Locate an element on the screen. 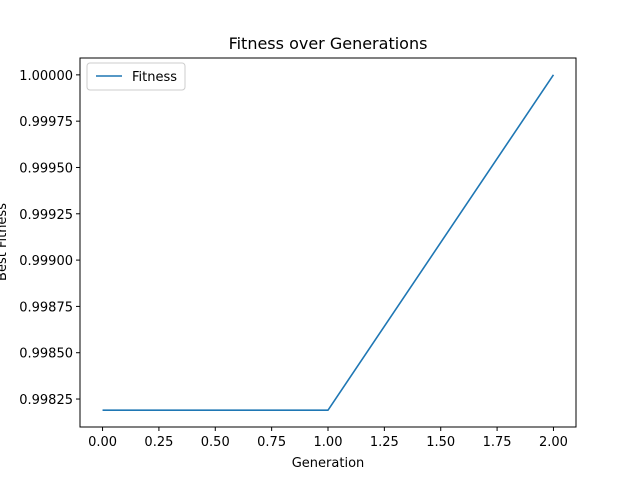  legend-frame is located at coordinates (136, 76).